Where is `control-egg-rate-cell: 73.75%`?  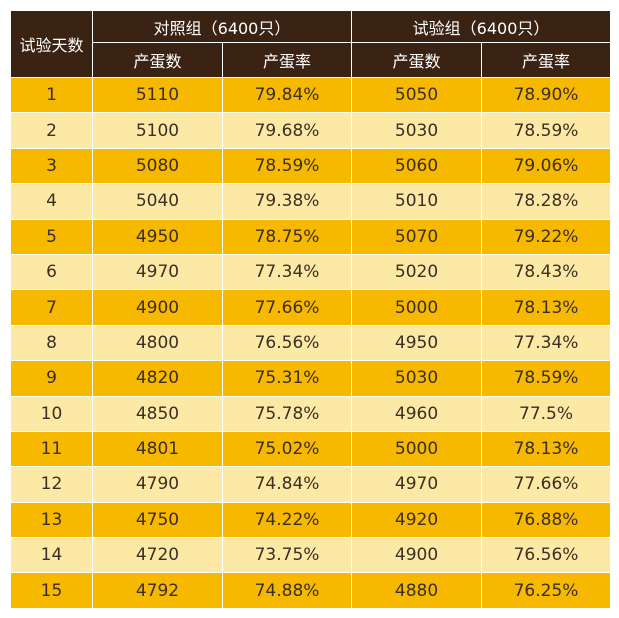
control-egg-rate-cell: 73.75% is located at coordinates (287, 555).